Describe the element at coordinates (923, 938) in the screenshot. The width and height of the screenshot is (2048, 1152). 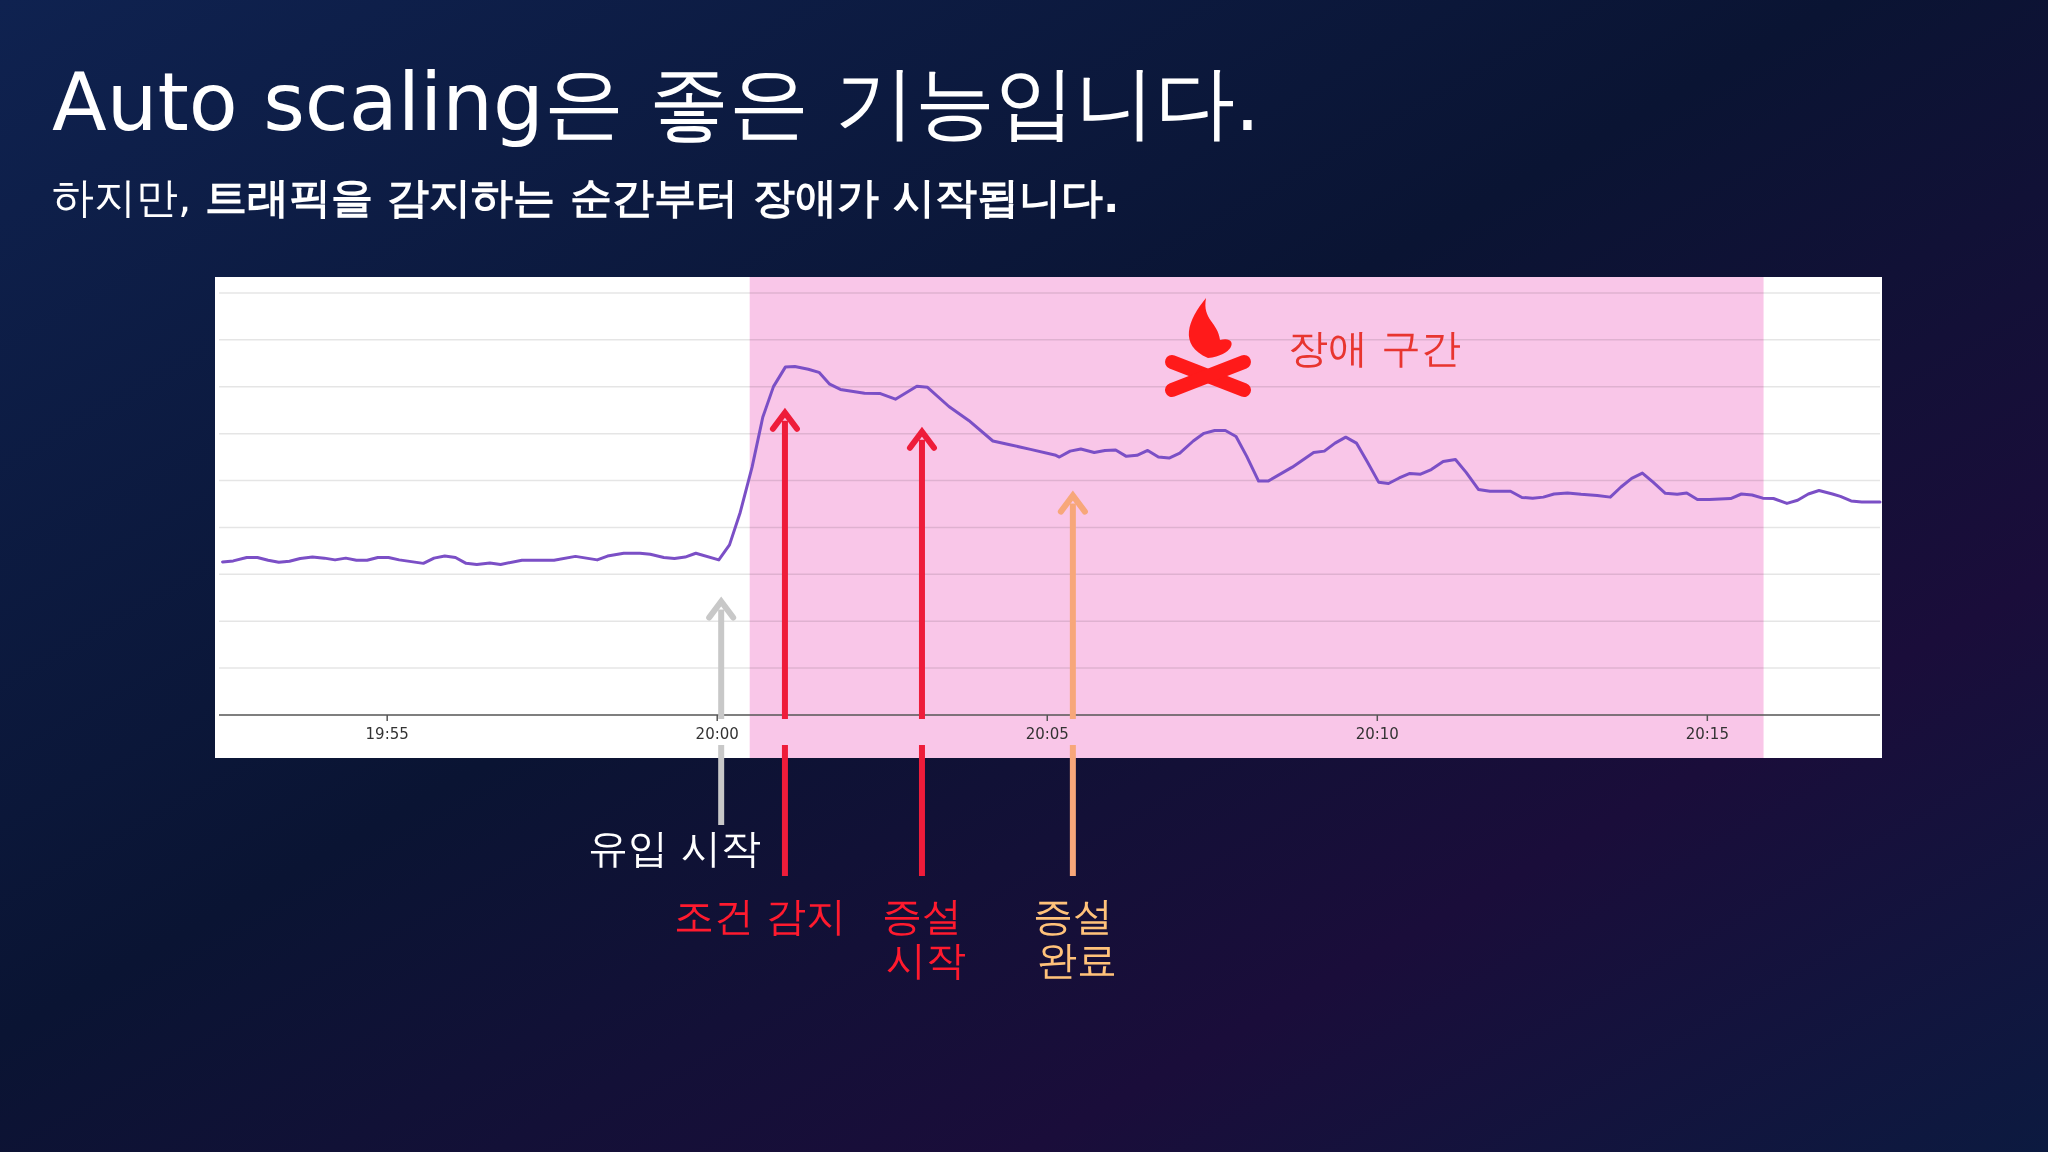
I see `ref-line-label: 증설 시작` at that location.